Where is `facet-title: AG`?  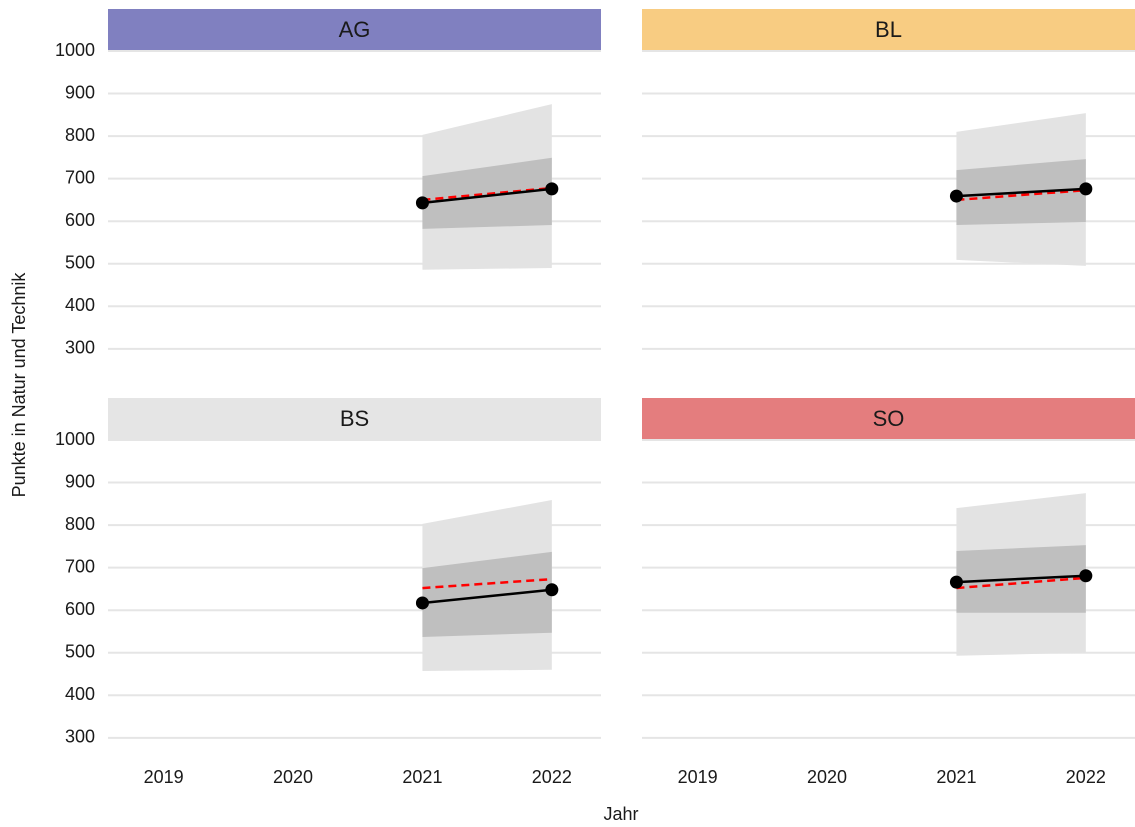
facet-title: AG is located at coordinates (355, 29).